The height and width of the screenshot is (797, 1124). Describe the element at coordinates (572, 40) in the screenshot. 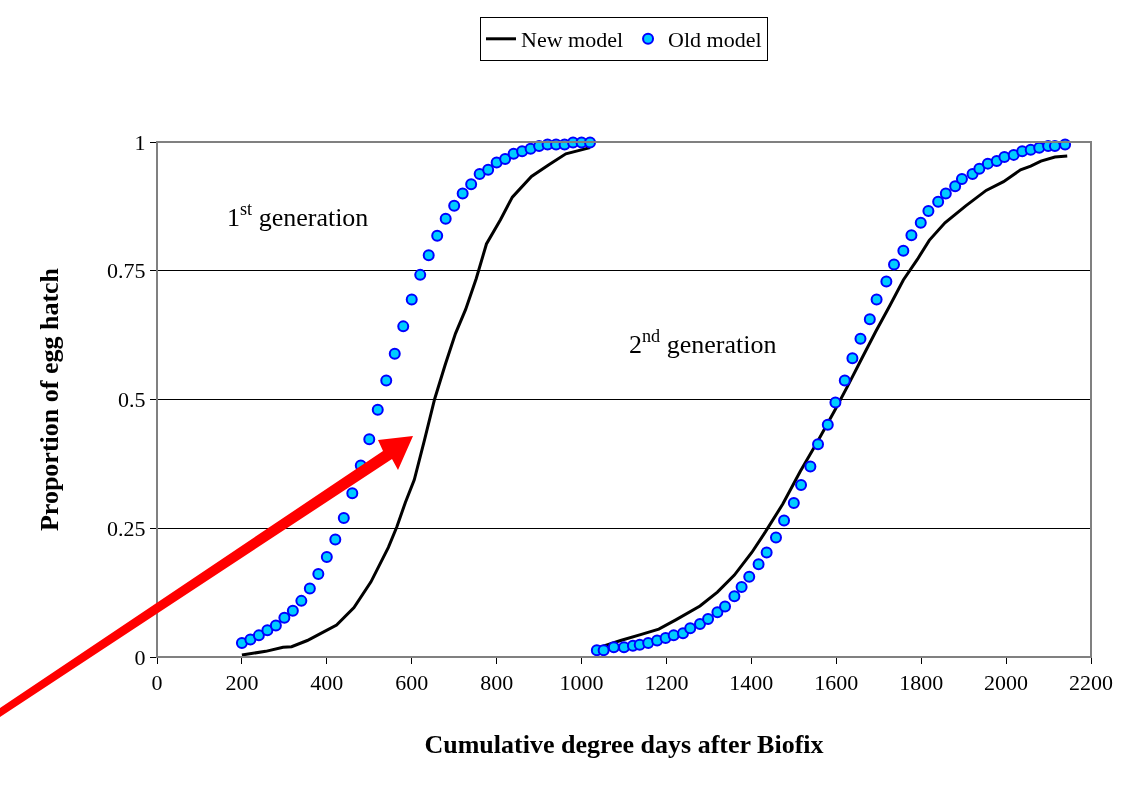

I see `legend-label: New model` at that location.